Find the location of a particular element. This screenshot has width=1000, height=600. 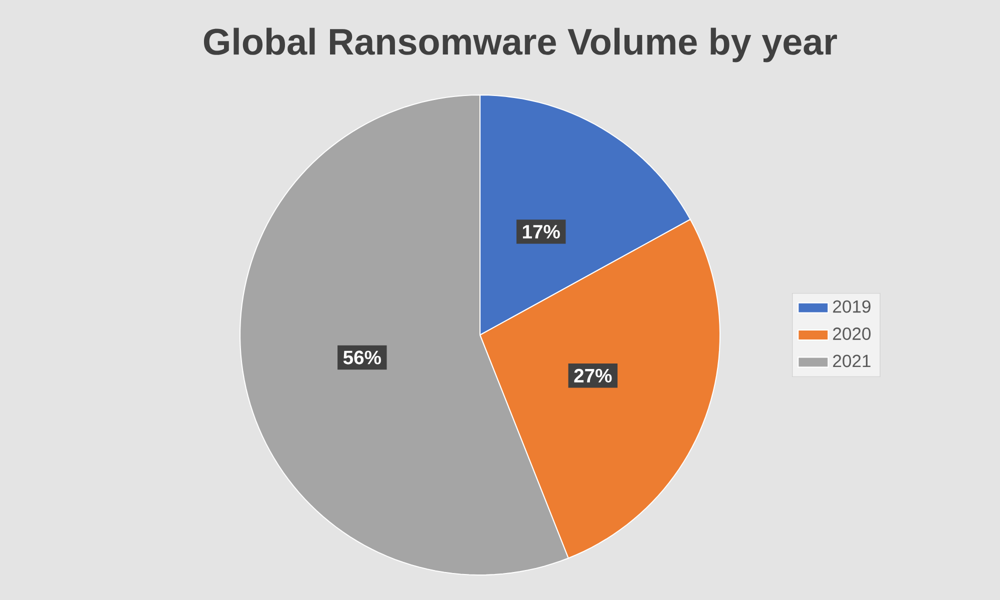

data-label: 27% is located at coordinates (593, 375).